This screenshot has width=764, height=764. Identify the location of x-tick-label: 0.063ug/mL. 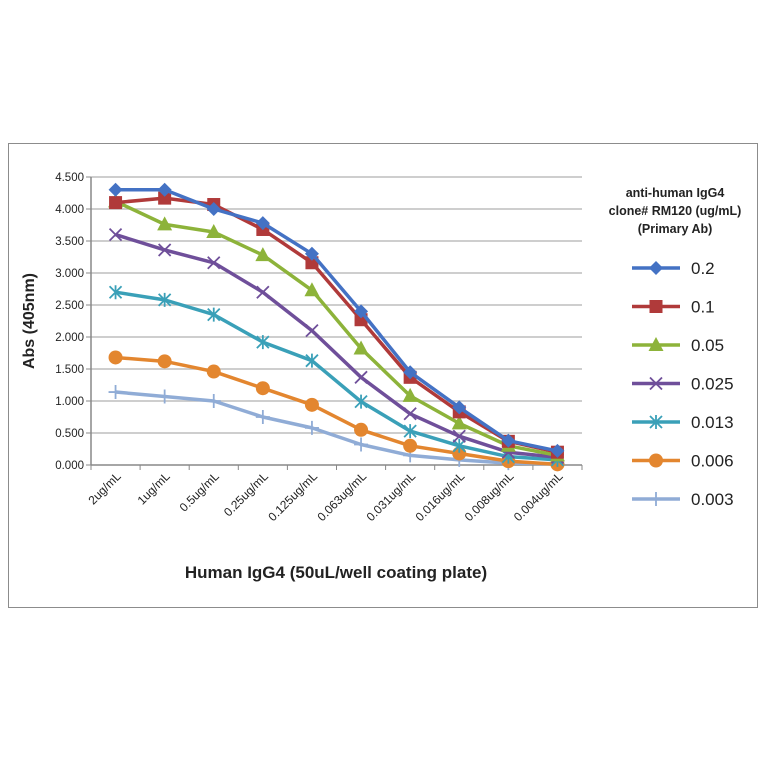
(341, 496).